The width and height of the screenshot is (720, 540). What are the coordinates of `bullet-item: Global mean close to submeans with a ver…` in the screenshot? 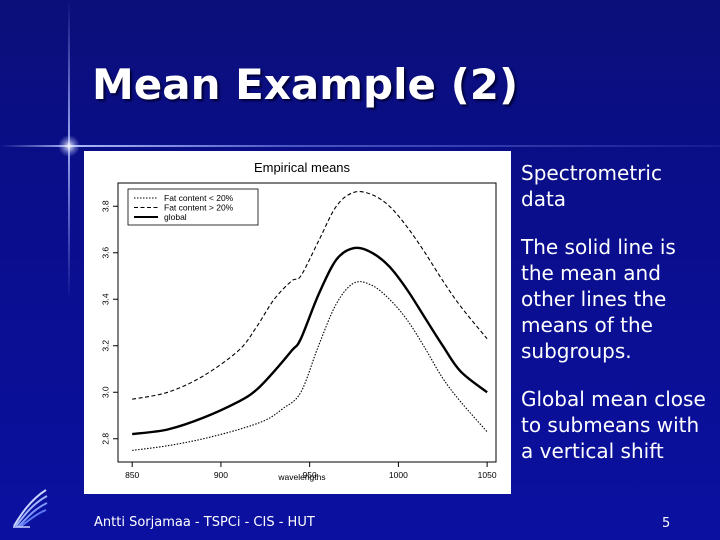 It's located at (613, 425).